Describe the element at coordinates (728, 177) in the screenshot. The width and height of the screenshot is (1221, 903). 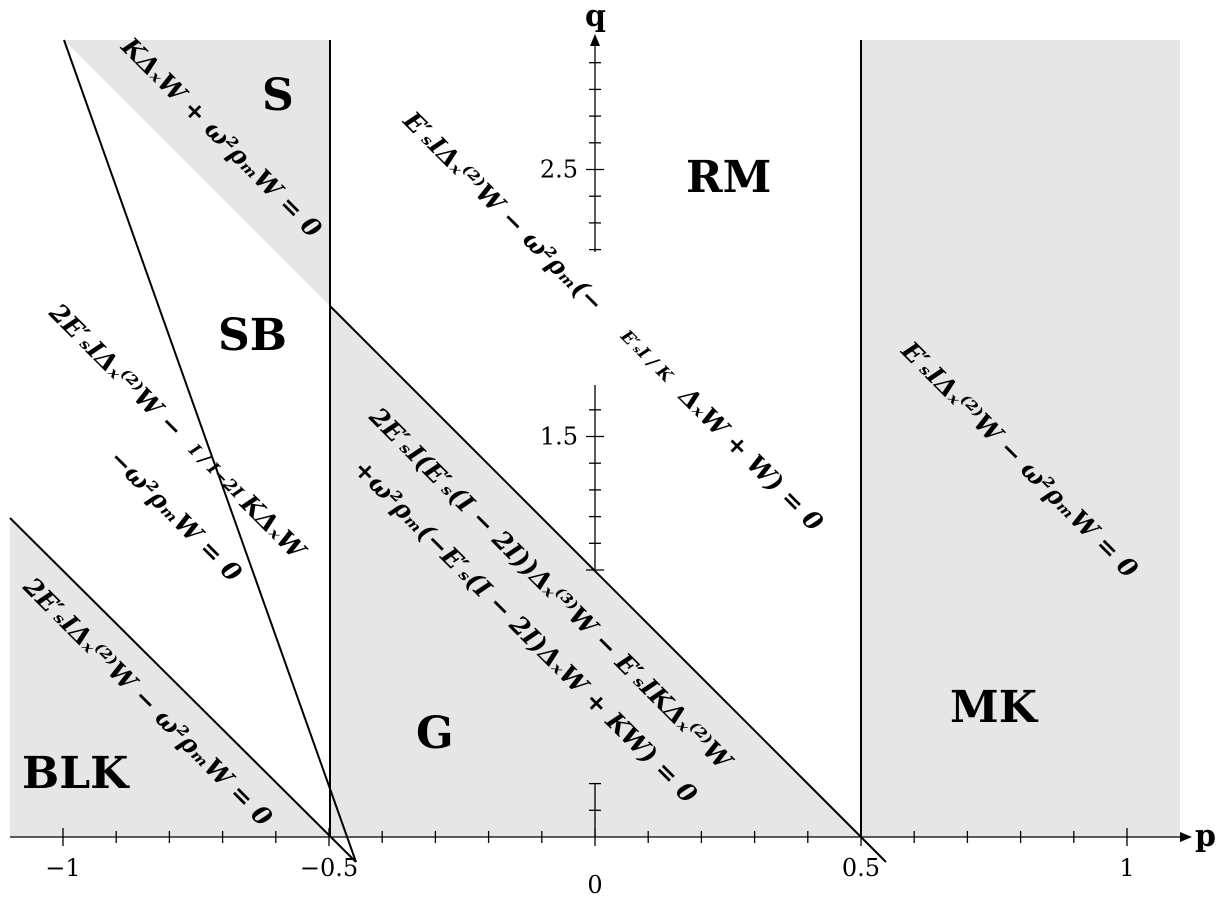
I see `region-label-rm: RM` at that location.